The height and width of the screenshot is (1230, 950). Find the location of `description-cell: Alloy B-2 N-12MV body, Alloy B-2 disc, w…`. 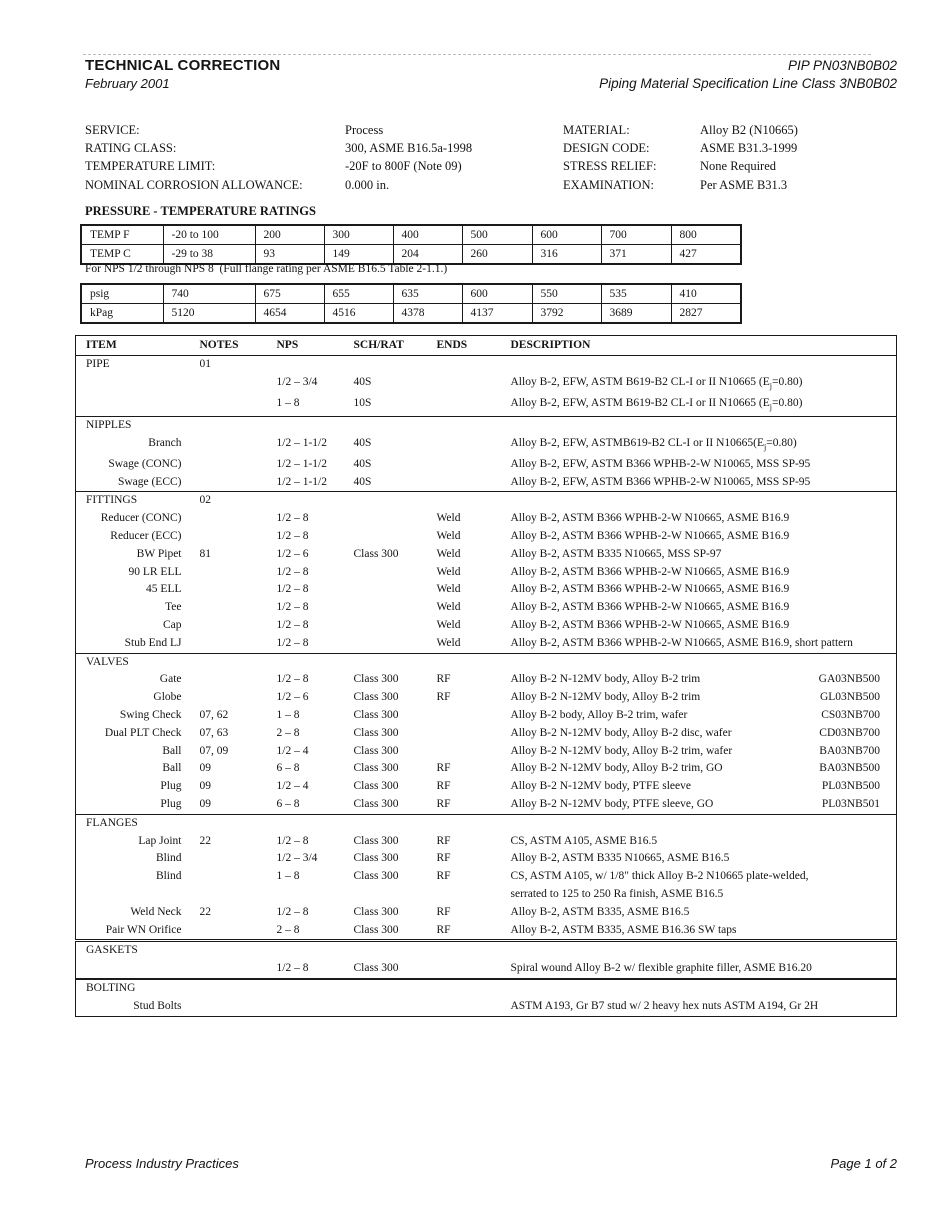

description-cell: Alloy B-2 N-12MV body, Alloy B-2 disc, w… is located at coordinates (701, 734).